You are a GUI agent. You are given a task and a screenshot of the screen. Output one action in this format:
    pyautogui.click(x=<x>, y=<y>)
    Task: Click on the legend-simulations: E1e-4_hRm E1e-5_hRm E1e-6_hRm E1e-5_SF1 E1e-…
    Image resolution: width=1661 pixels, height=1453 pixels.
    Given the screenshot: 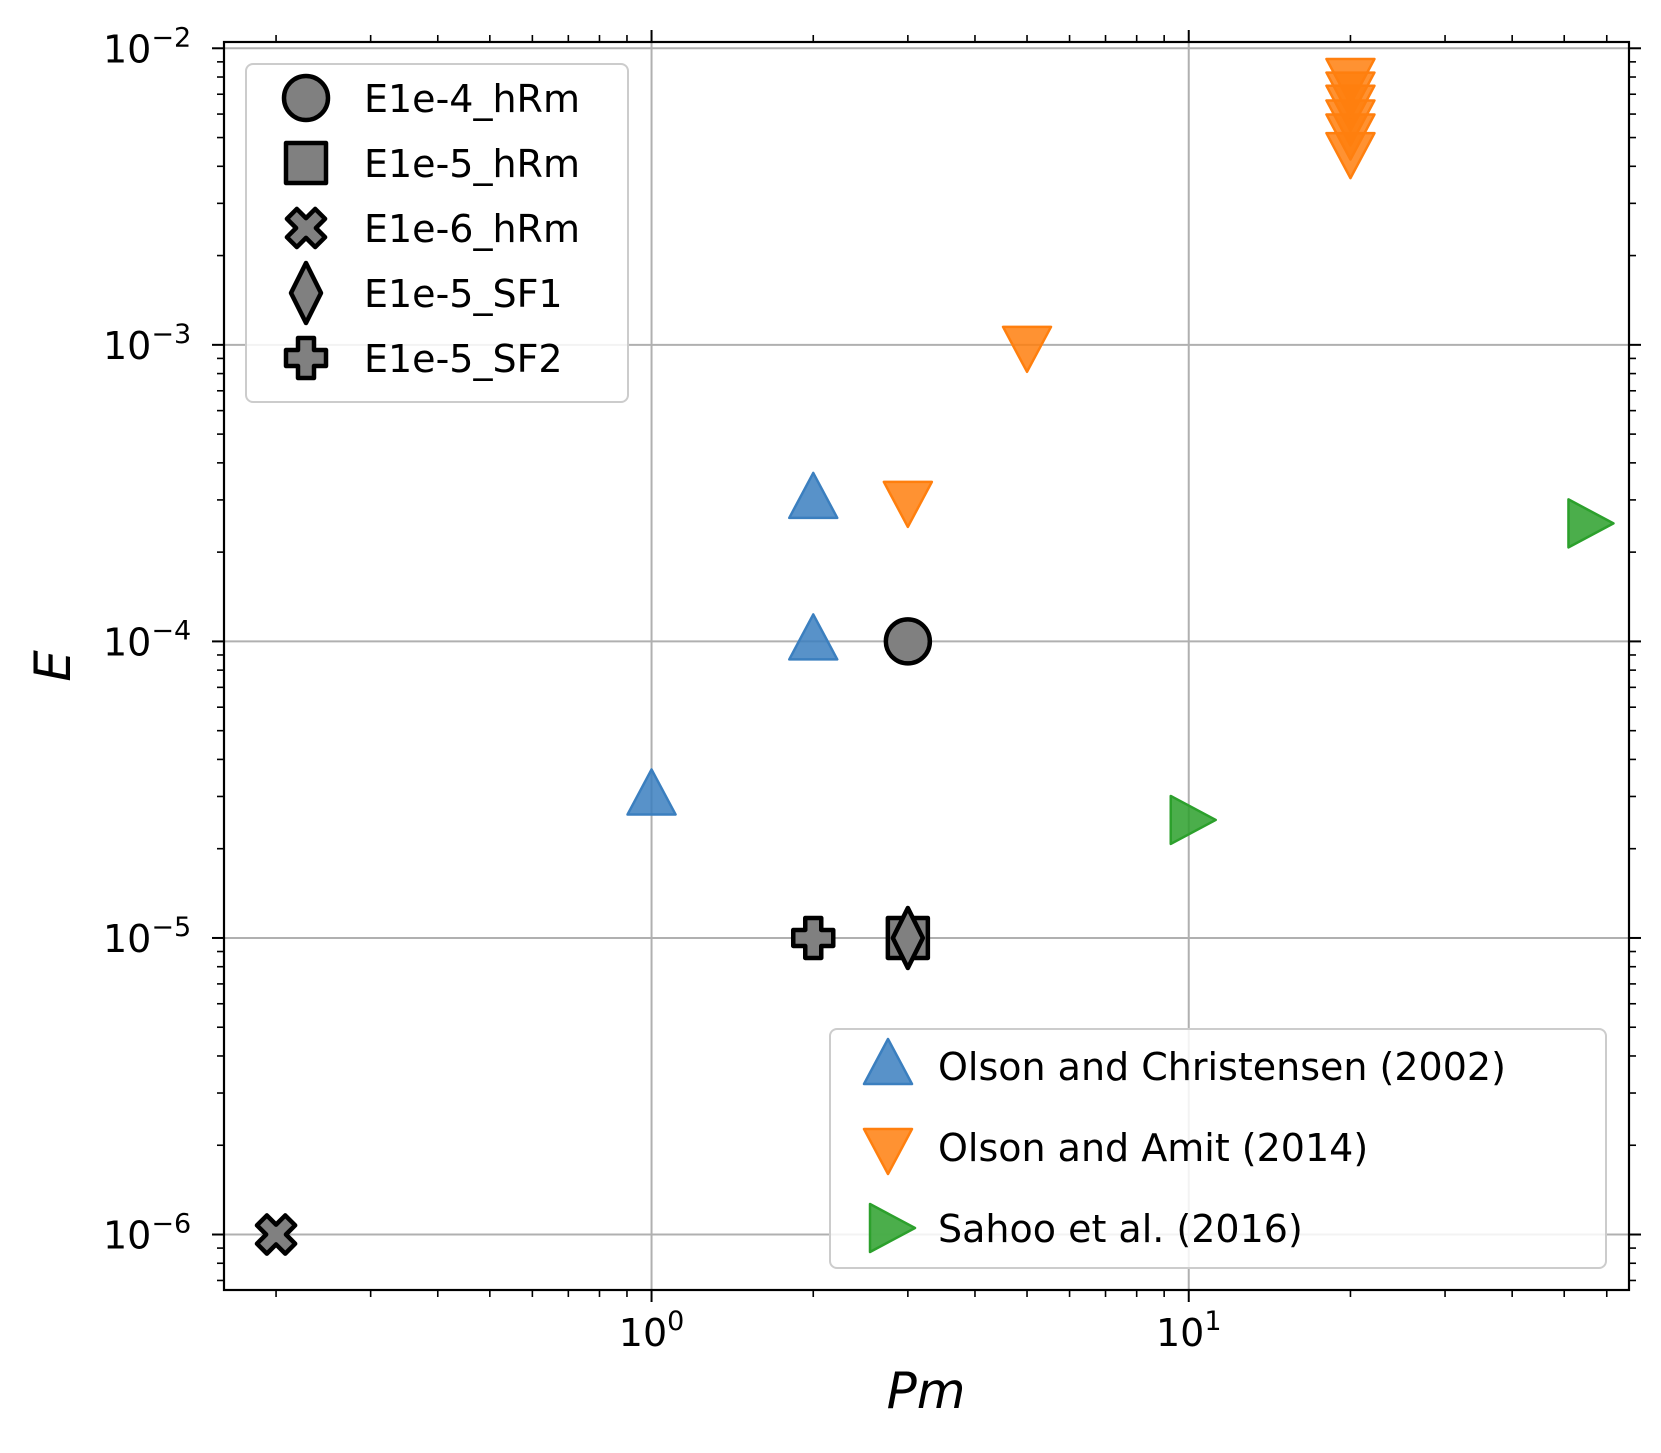 What is the action you would take?
    pyautogui.click(x=437, y=233)
    